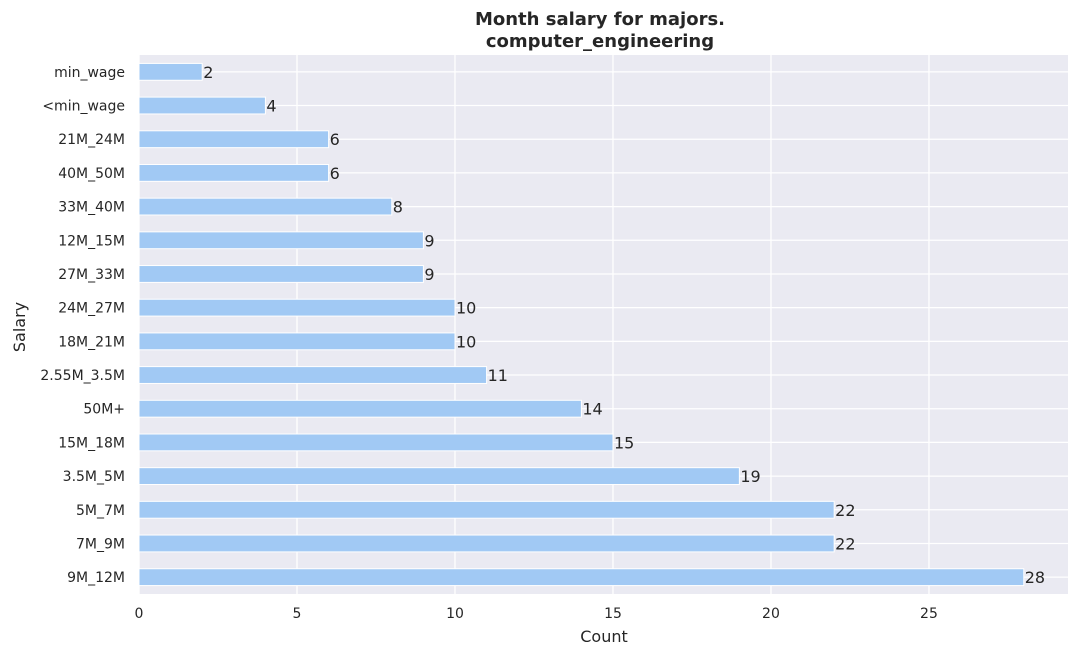 This screenshot has width=1078, height=656. I want to click on x-tick-label: 25, so click(929, 614).